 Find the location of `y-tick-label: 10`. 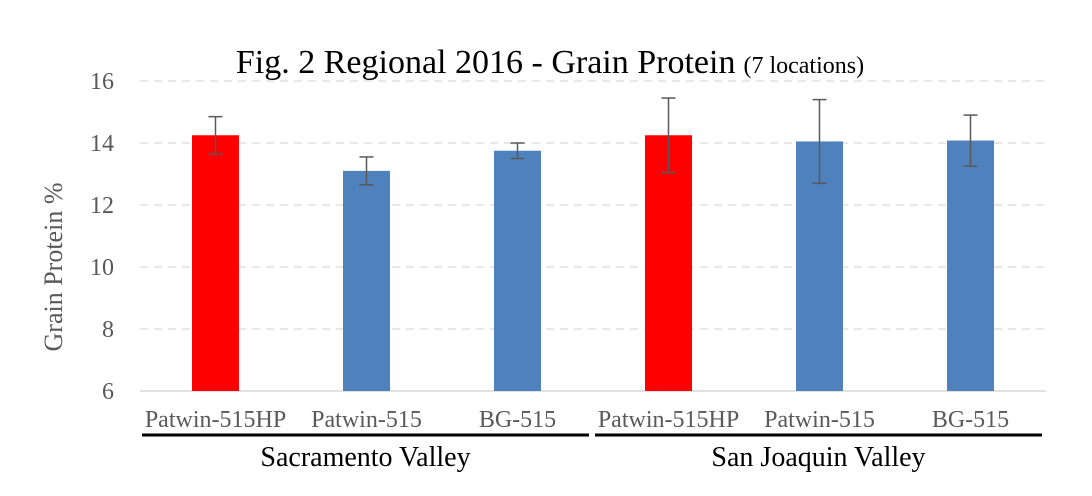

y-tick-label: 10 is located at coordinates (102, 268).